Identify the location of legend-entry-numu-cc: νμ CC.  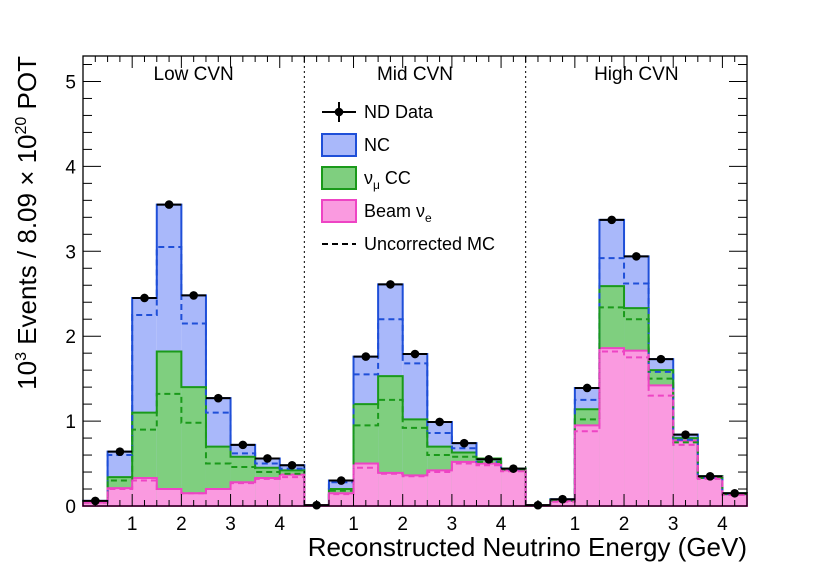
(366, 179).